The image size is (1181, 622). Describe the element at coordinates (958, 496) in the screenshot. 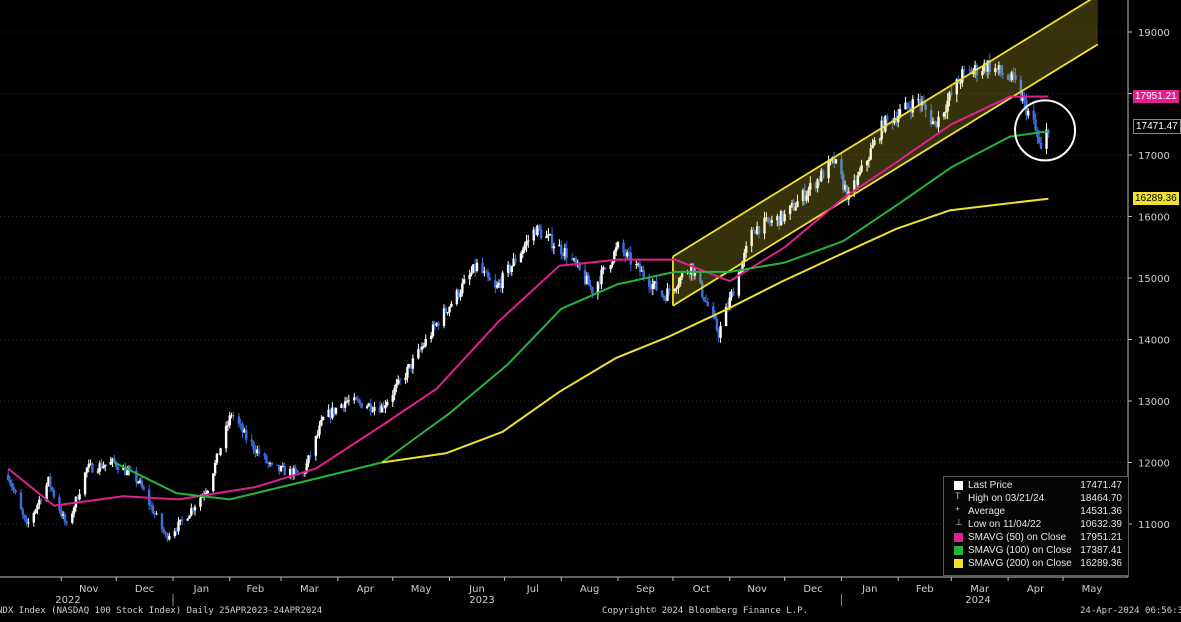

I see `legend-glyph-icon: T` at that location.